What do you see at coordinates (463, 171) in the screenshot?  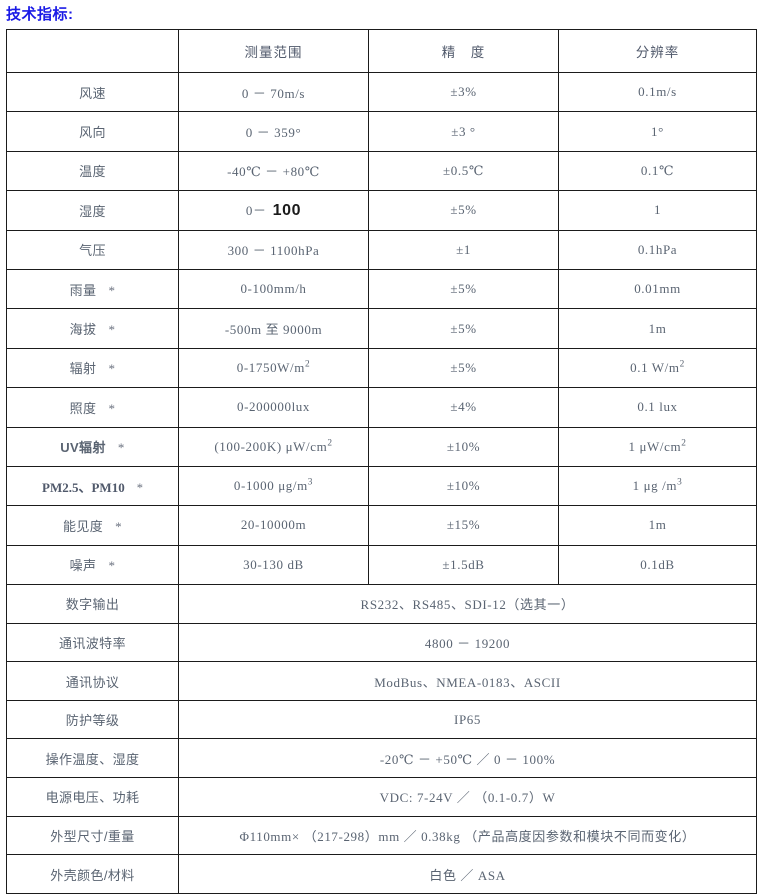 I see `cell-accuracy: ±0.5℃` at bounding box center [463, 171].